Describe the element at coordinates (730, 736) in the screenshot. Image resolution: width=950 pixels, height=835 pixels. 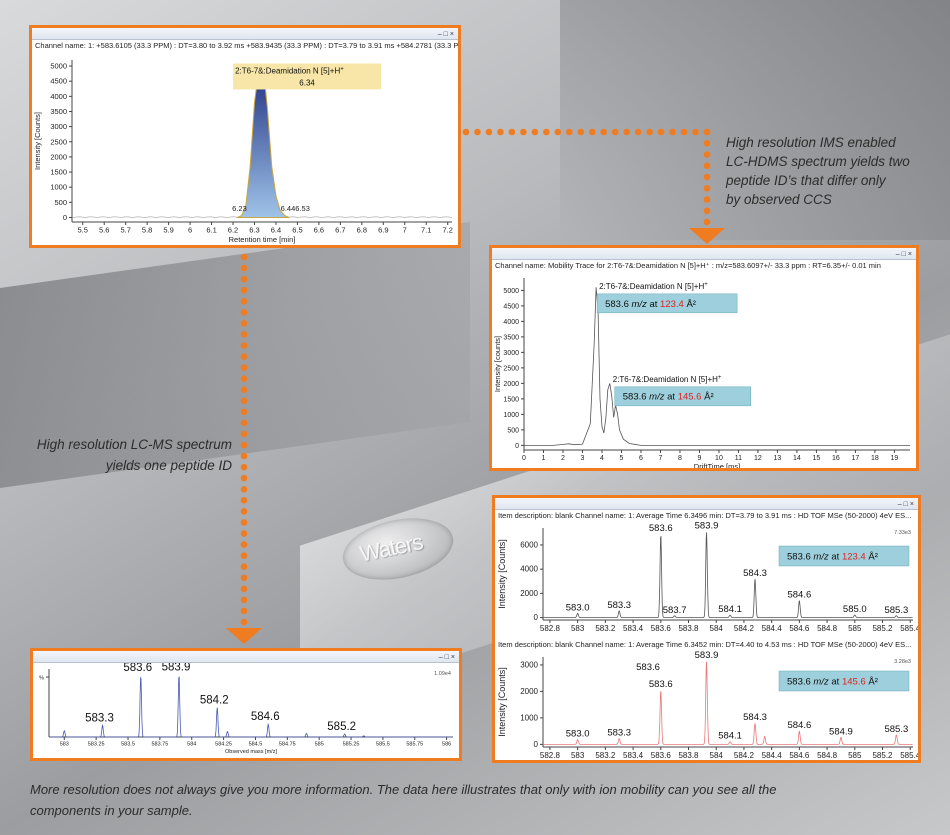
I see `mass-label: 584.1` at that location.